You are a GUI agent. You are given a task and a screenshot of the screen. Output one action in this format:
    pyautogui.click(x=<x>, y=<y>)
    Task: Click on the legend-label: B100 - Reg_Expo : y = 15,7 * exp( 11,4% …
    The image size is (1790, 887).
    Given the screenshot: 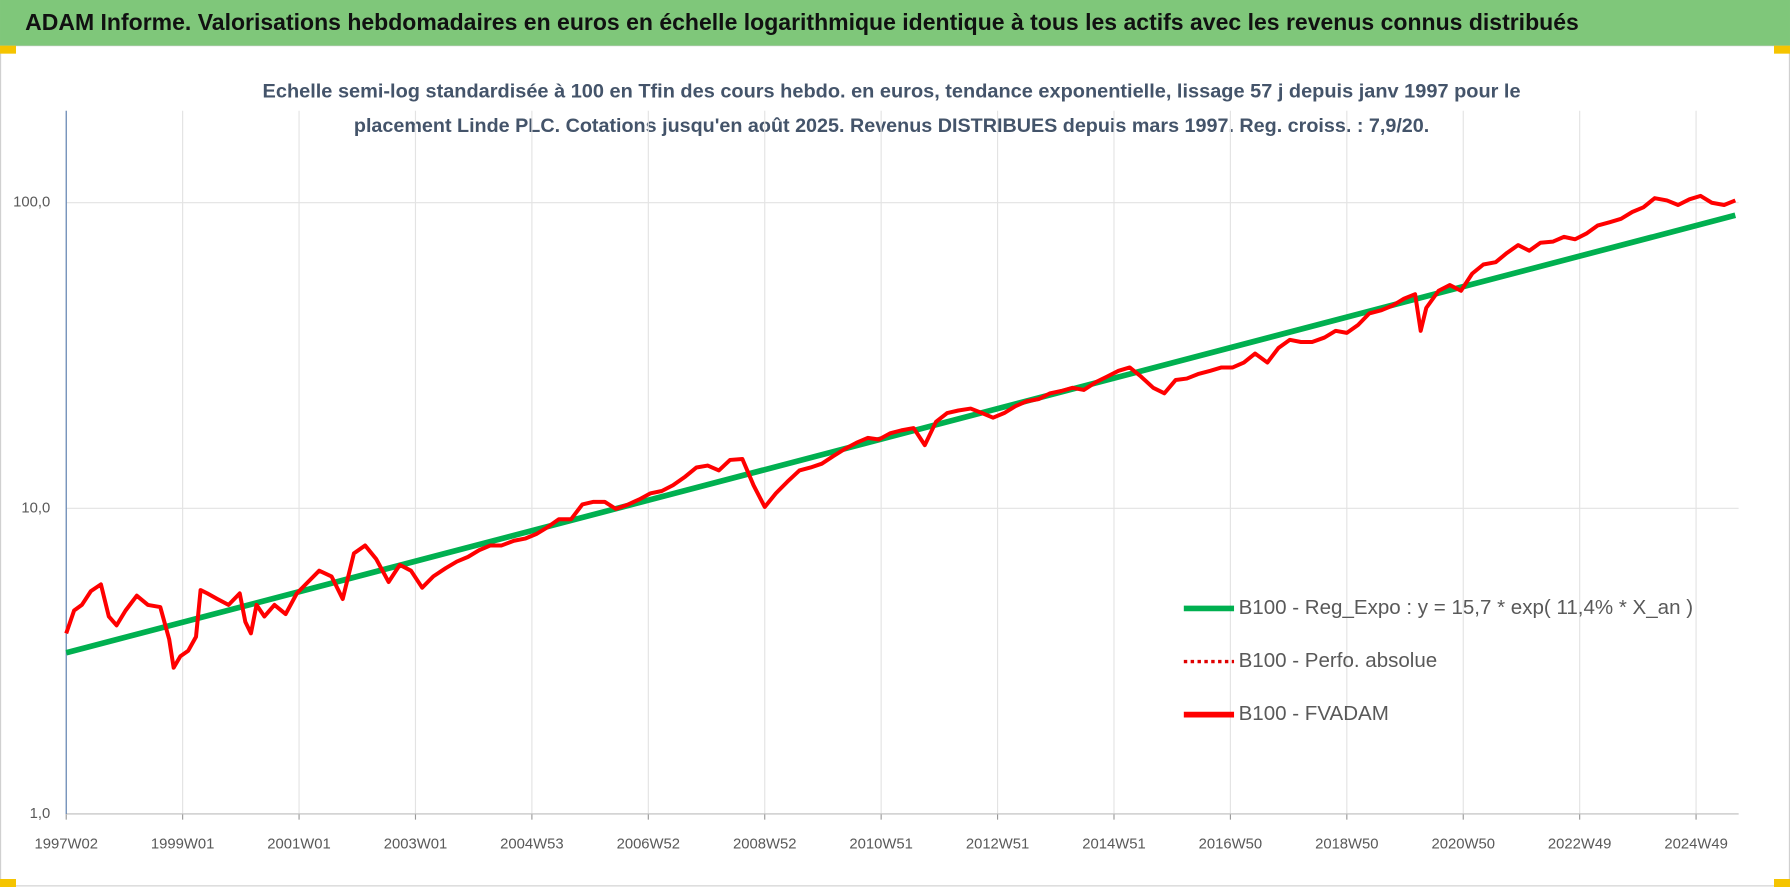 What is the action you would take?
    pyautogui.click(x=1466, y=607)
    